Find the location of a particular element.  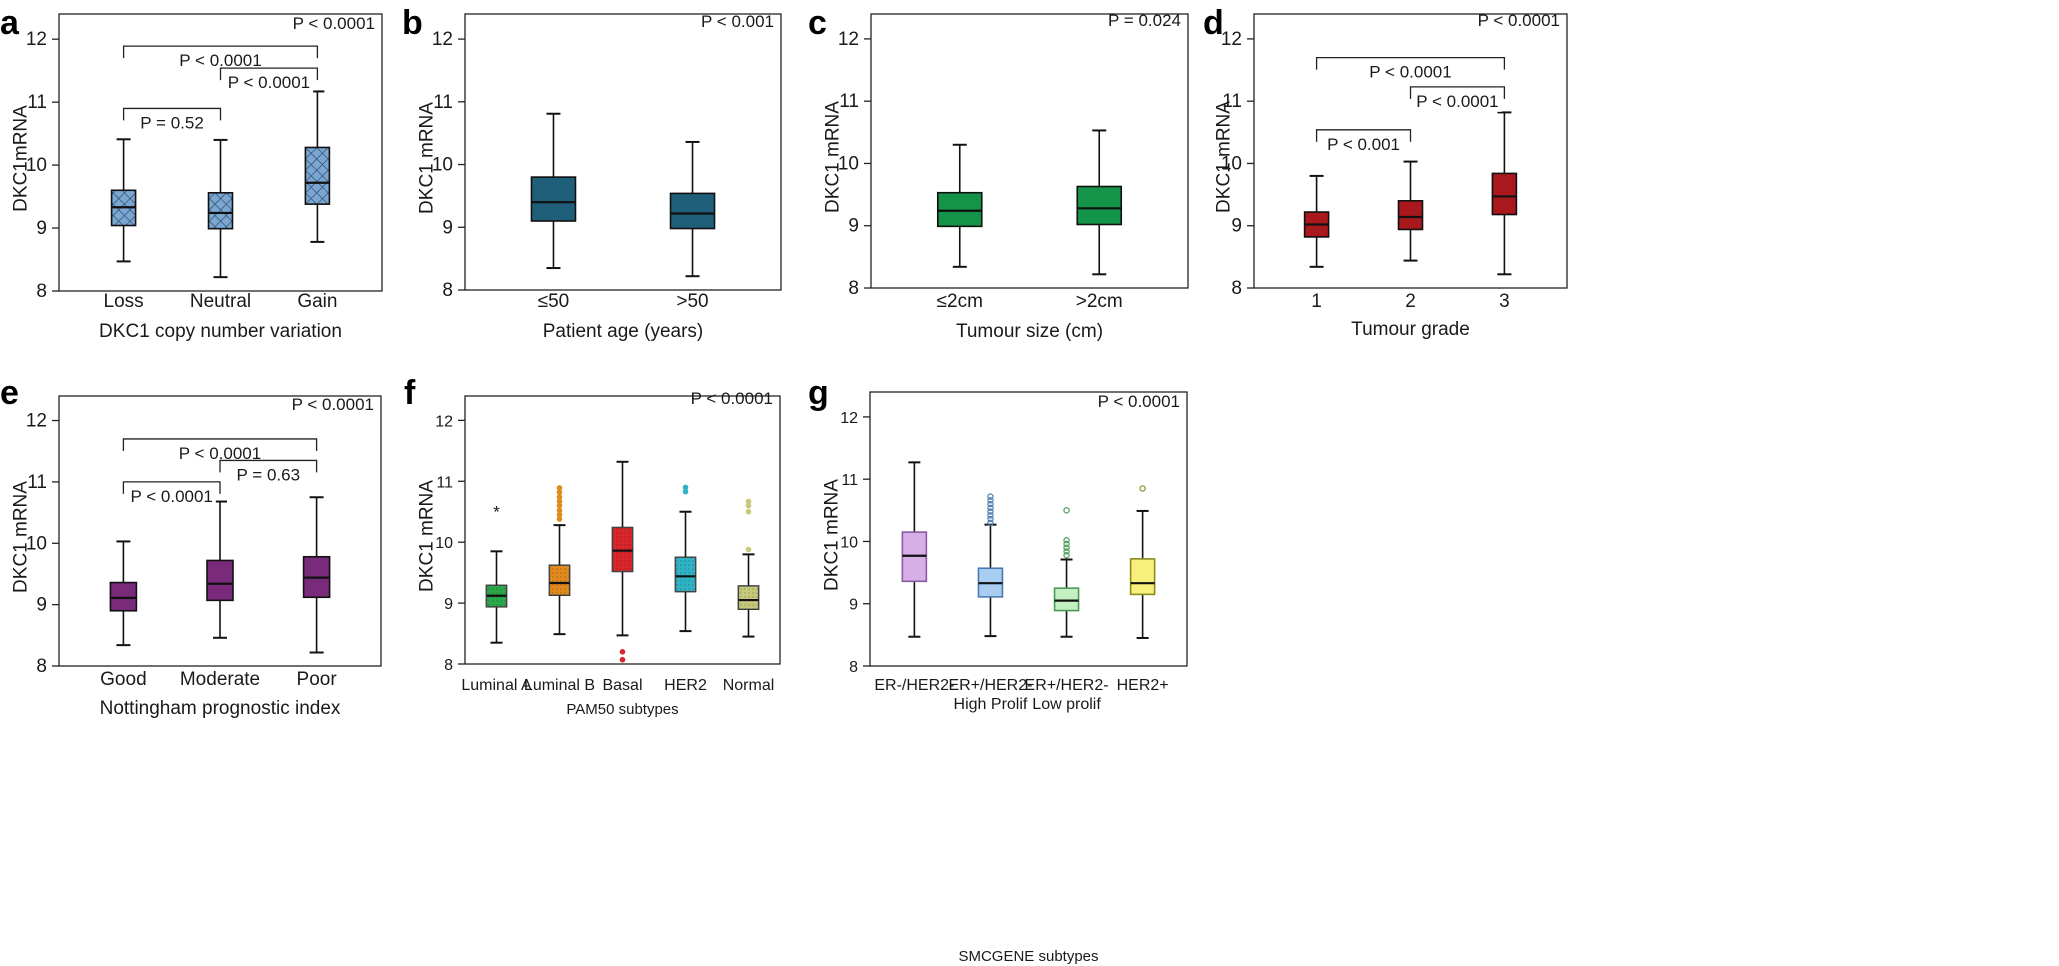

x-tick-label: ER+/HER2- is located at coordinates (1067, 685).